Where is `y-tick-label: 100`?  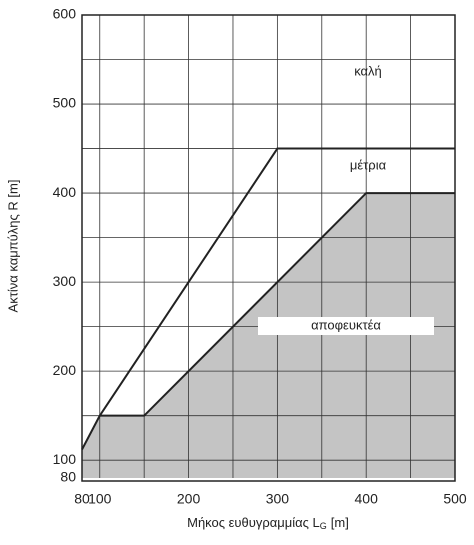 y-tick-label: 100 is located at coordinates (65, 459).